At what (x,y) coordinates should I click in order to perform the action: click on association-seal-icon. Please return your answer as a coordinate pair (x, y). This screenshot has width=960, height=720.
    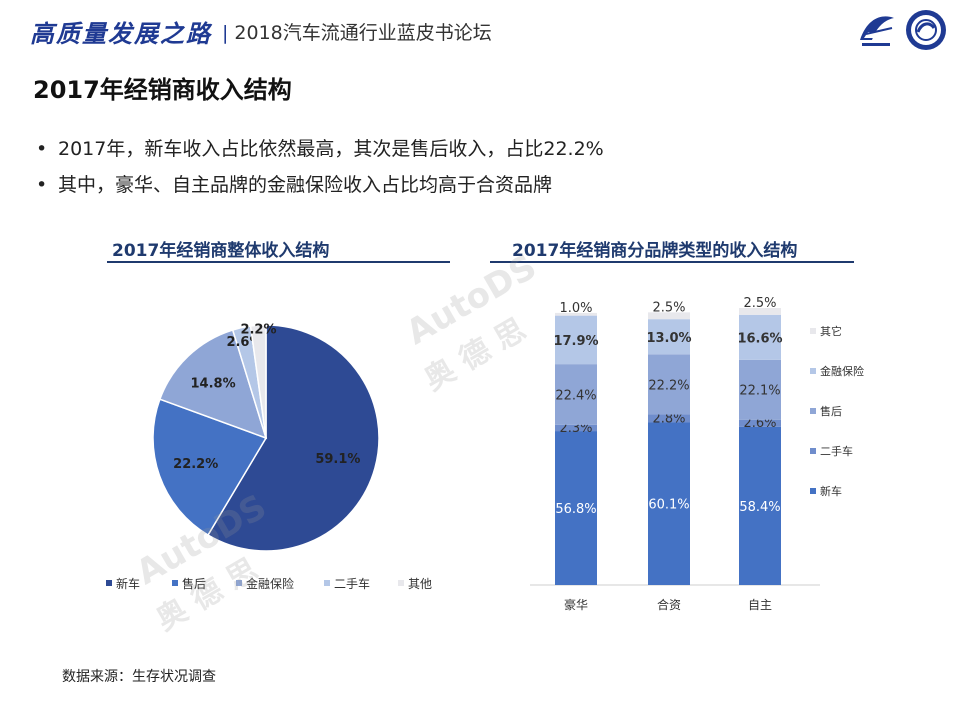
    Looking at the image, I should click on (926, 30).